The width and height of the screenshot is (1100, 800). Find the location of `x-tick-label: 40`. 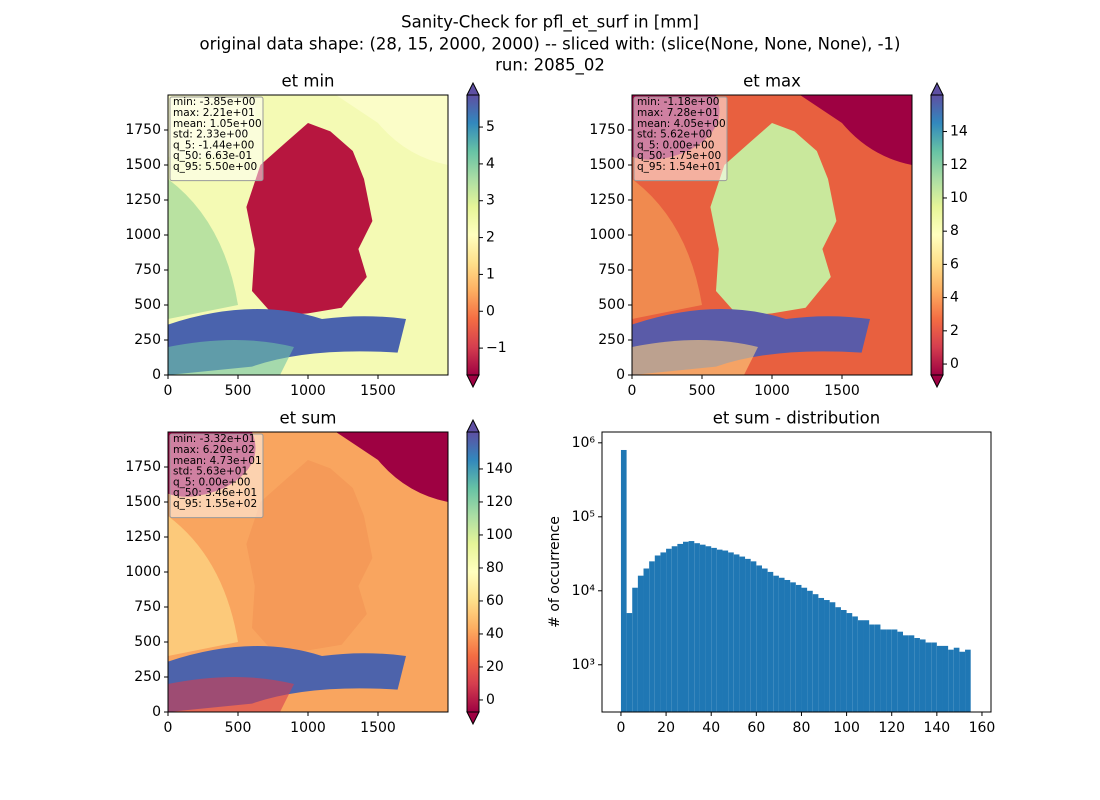

x-tick-label: 40 is located at coordinates (711, 728).